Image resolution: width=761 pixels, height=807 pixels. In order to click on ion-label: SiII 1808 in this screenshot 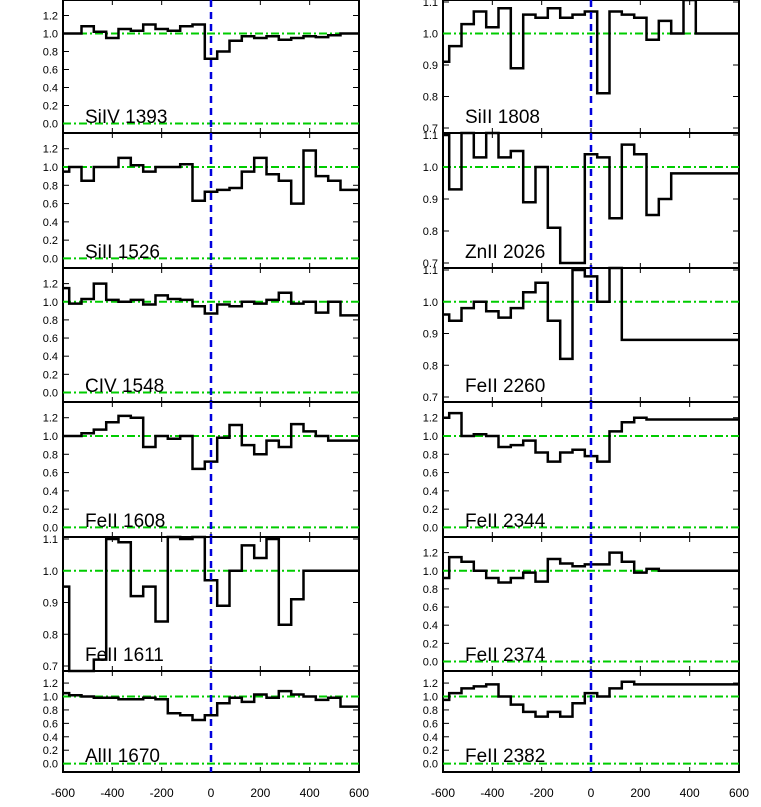, I will do `click(502, 117)`.